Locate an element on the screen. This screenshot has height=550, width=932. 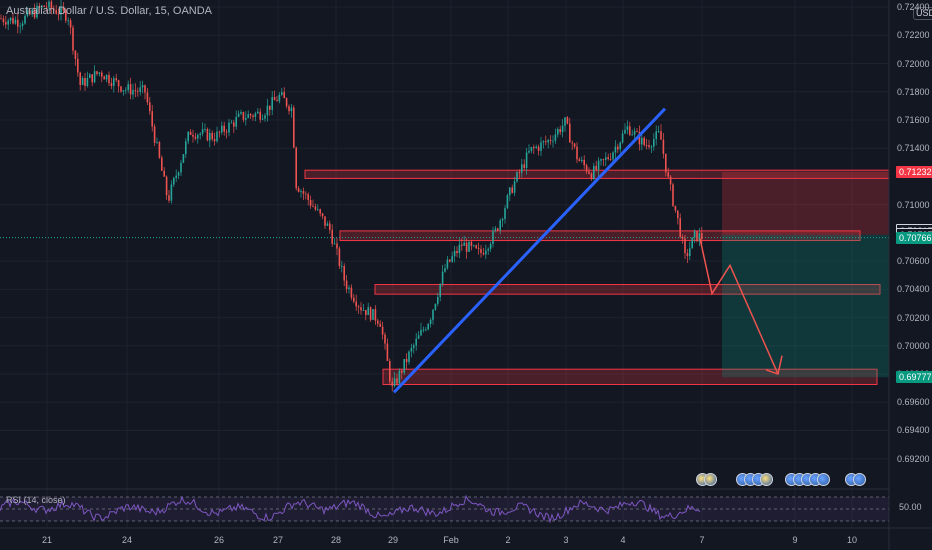
rsi-title: RSI (14, close) is located at coordinates (36, 500).